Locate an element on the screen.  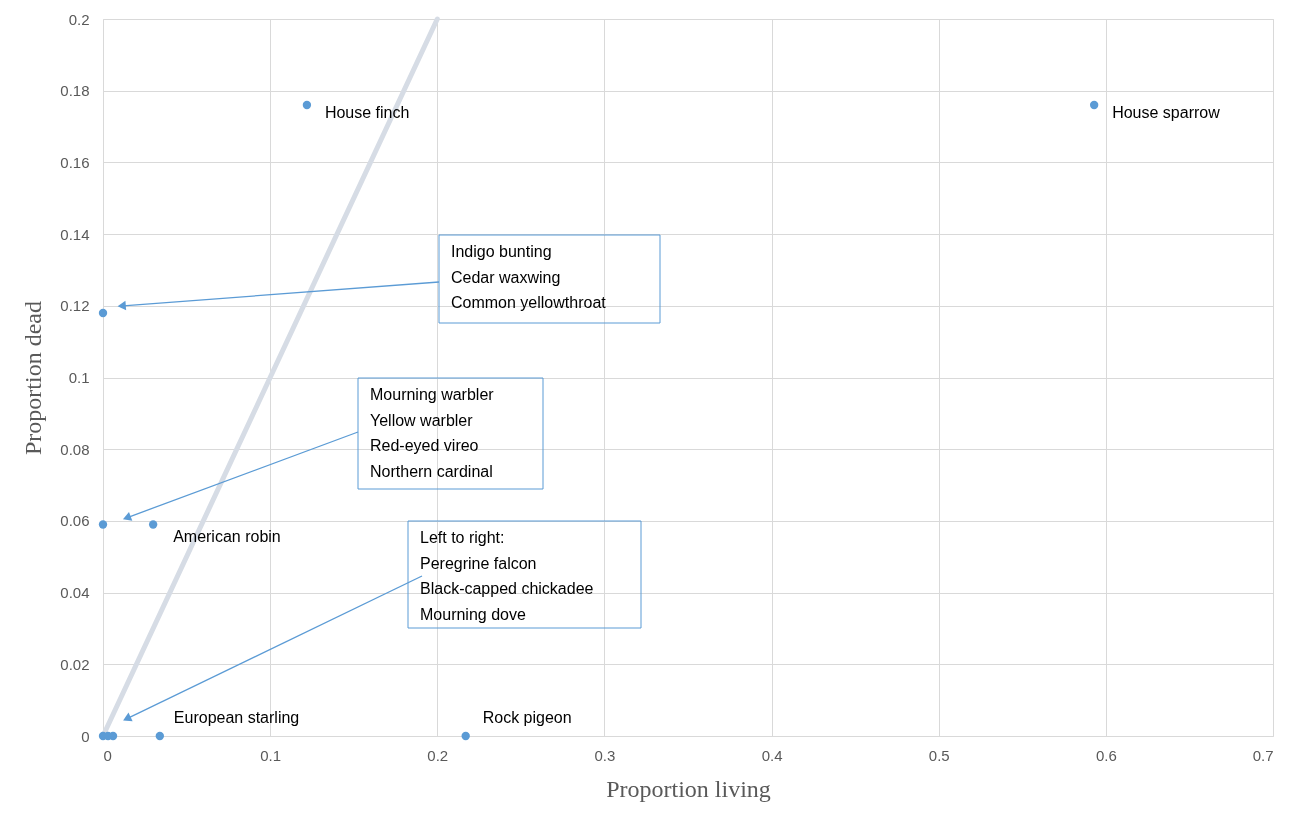
x-tick-label: 0.2 is located at coordinates (438, 755).